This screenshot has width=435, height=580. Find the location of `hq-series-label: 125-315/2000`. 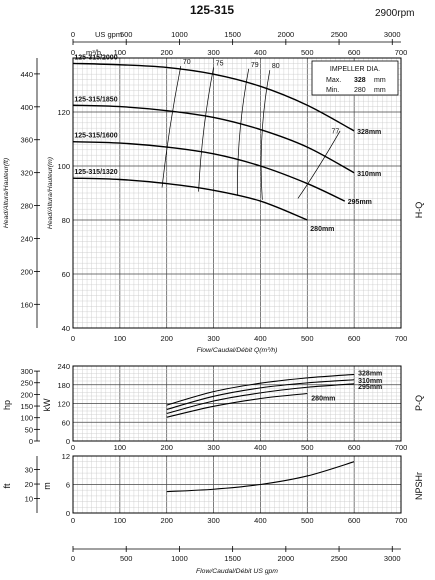

hq-series-label: 125-315/2000 is located at coordinates (95, 57).